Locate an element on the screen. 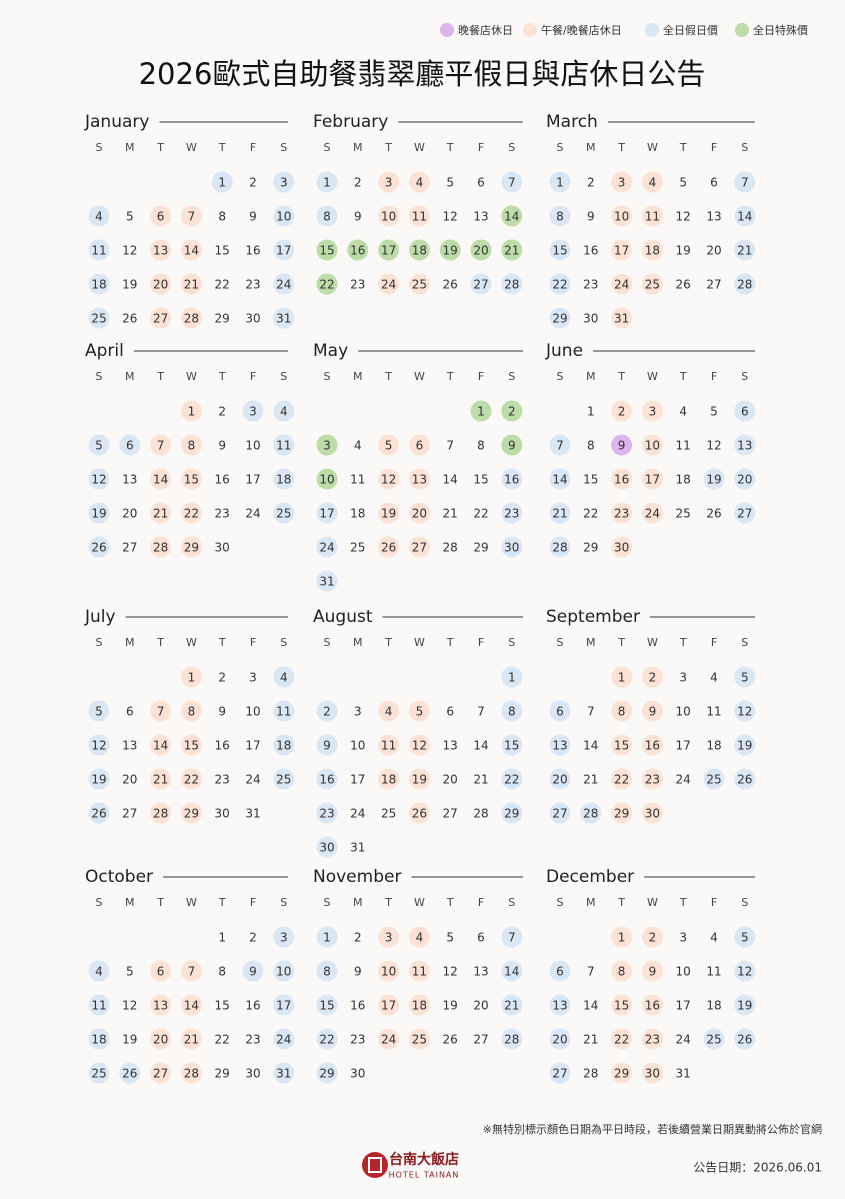 The width and height of the screenshot is (845, 1199). day: 25 is located at coordinates (283, 514).